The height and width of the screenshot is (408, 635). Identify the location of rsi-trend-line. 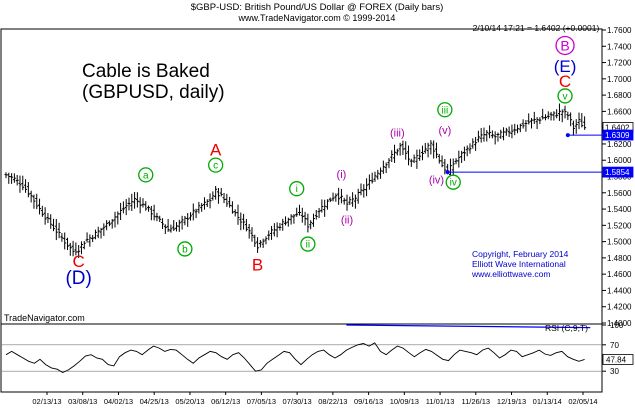
(468, 326).